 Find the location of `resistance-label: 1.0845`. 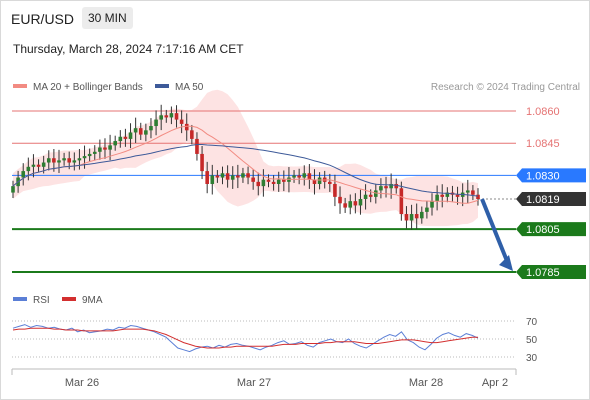

resistance-label: 1.0845 is located at coordinates (543, 144).